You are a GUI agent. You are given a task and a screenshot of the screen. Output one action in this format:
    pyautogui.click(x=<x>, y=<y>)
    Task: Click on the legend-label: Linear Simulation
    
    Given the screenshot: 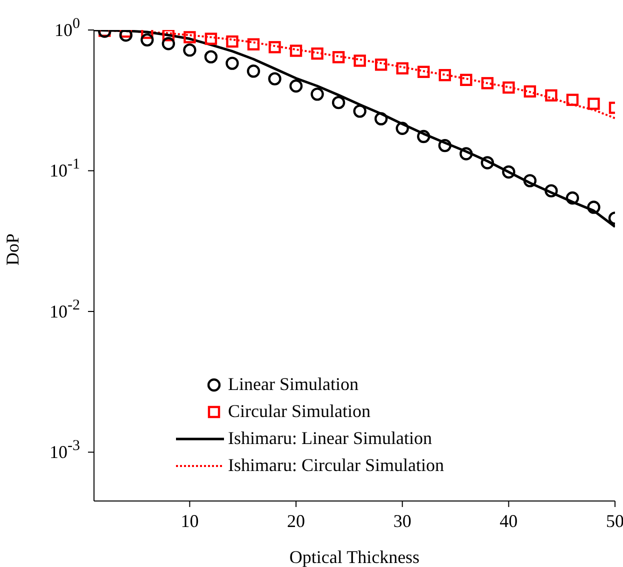 What is the action you would take?
    pyautogui.click(x=293, y=384)
    